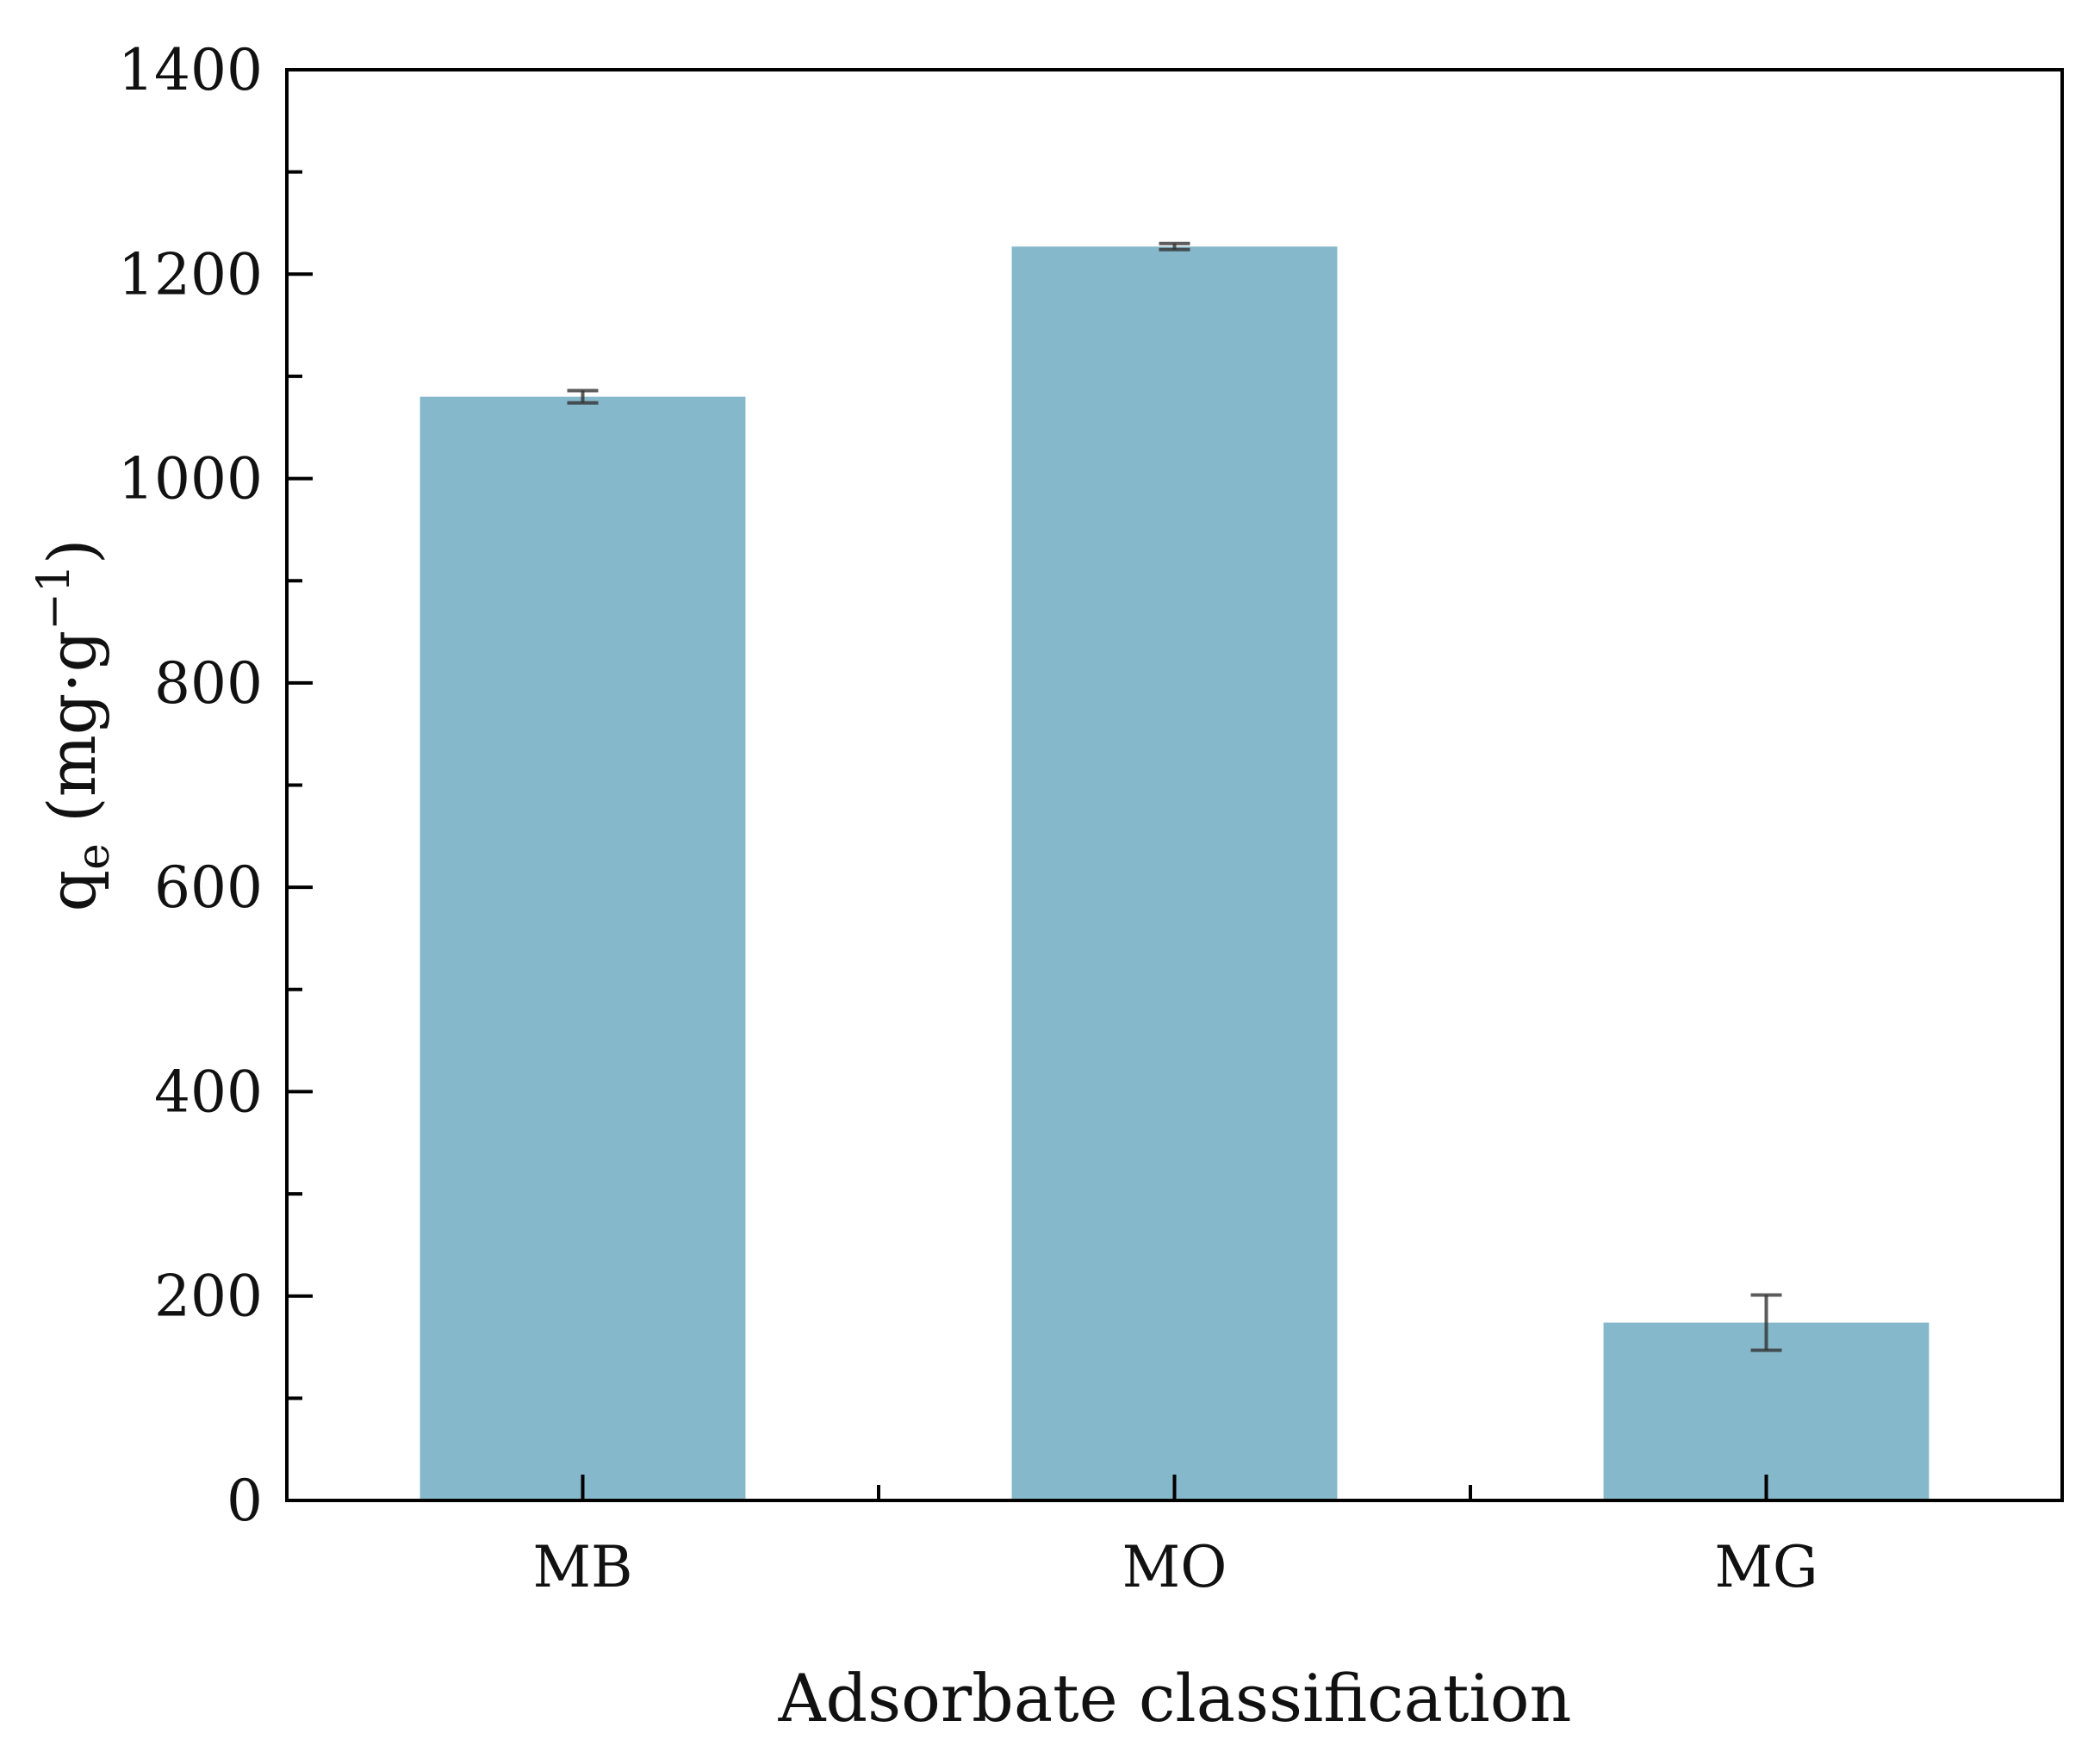 This screenshot has height=1764, width=2088. Describe the element at coordinates (208, 1092) in the screenshot. I see `y-tick-label: 400` at that location.